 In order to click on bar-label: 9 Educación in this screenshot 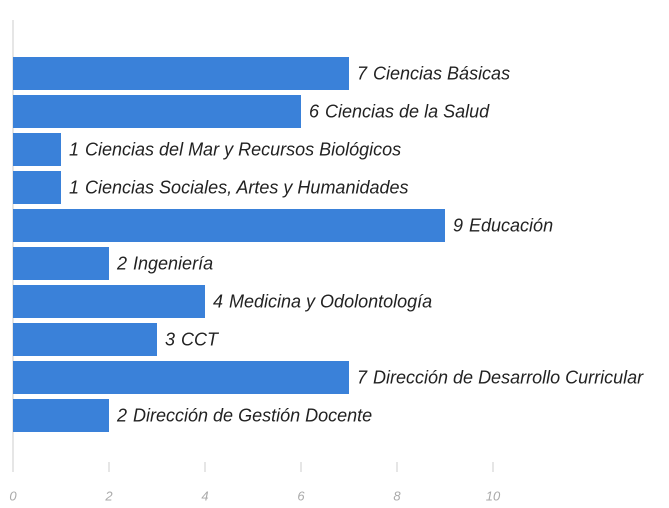, I will do `click(503, 225)`.